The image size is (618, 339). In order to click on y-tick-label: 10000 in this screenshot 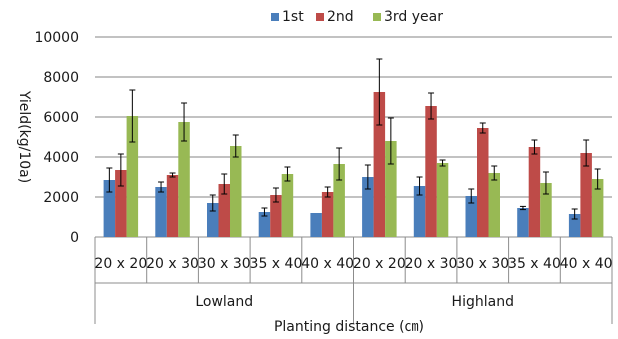, I will do `click(56, 38)`.